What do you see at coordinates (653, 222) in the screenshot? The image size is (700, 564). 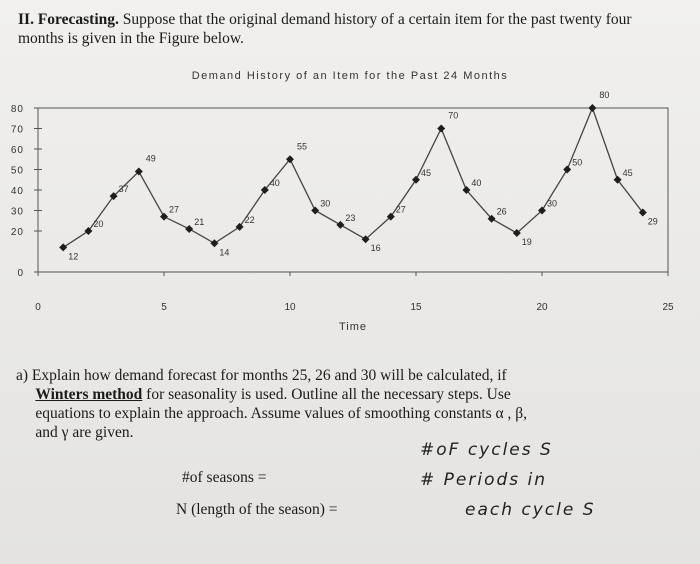 I see `data-label: 29` at bounding box center [653, 222].